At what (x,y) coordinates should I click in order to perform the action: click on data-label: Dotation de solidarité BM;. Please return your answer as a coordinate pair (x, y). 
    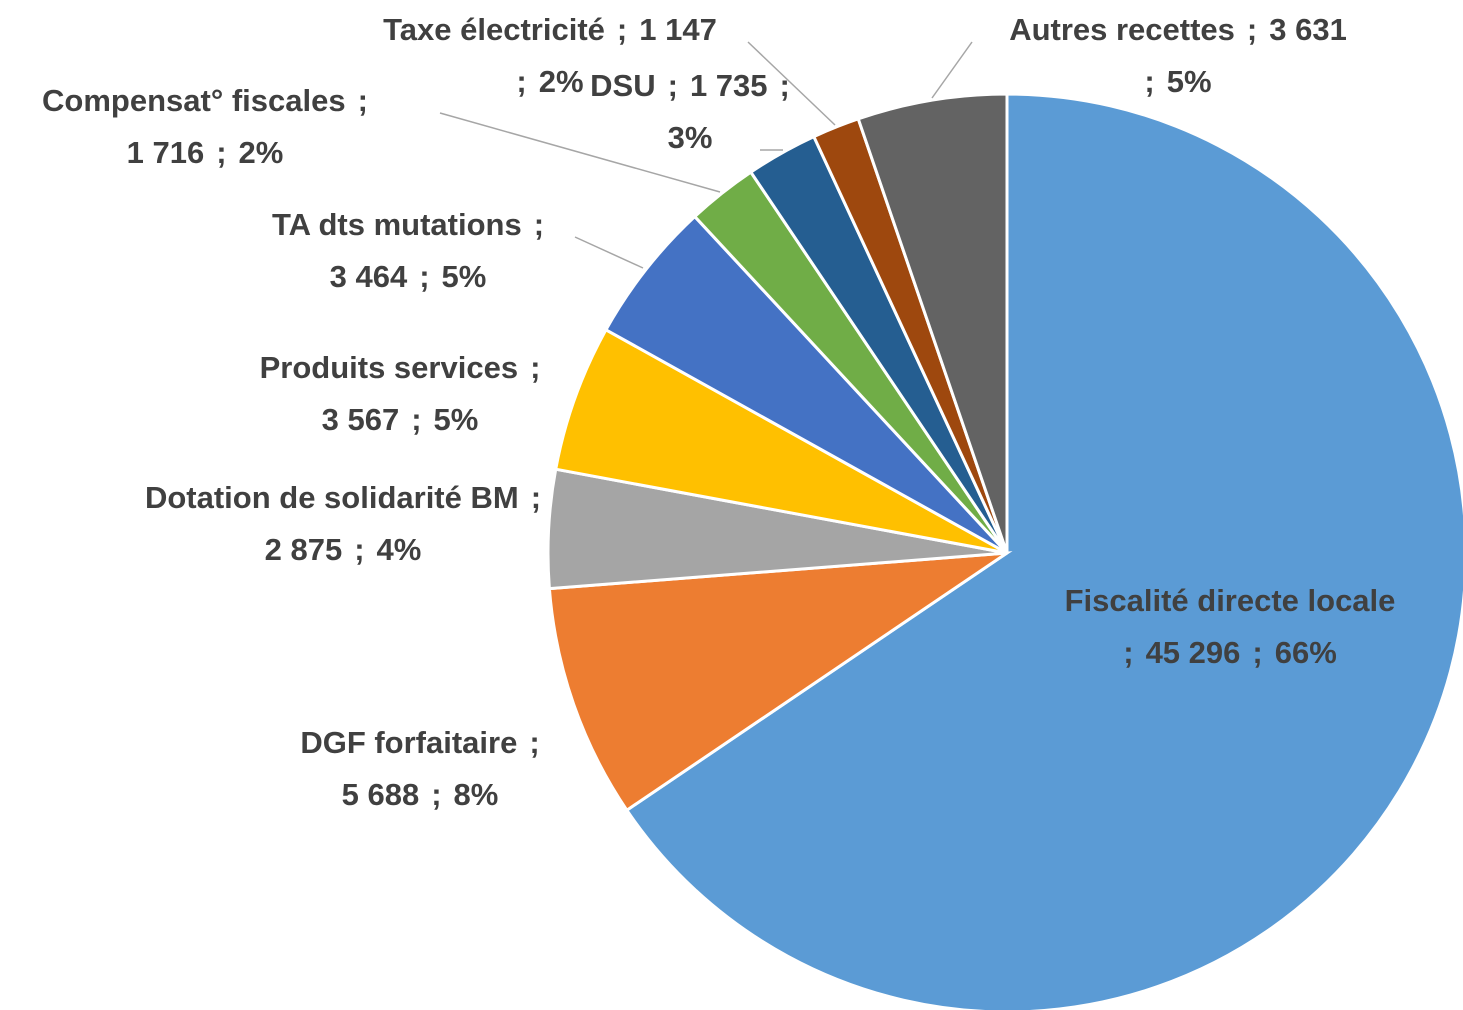
    Looking at the image, I should click on (343, 497).